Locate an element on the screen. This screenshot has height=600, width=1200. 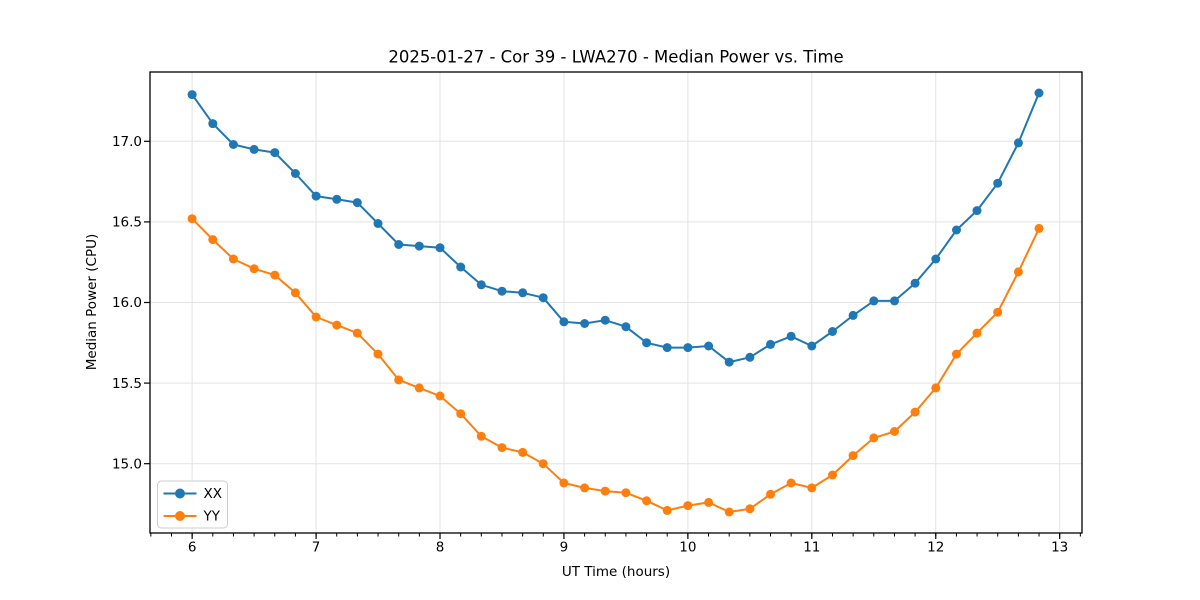
x-axis-tick-label: 7 is located at coordinates (316, 548).